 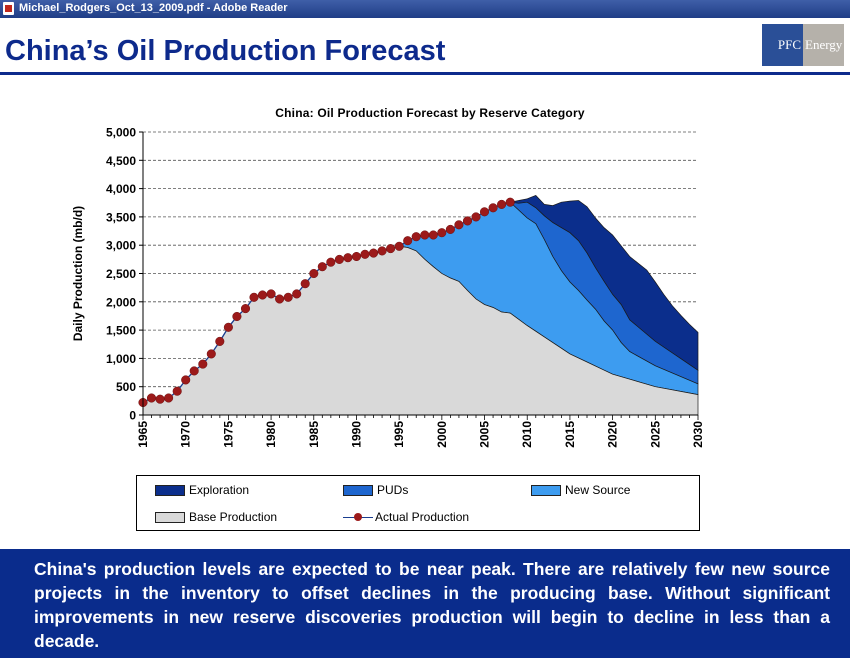 I want to click on legend-item-actual-production: Actual Production, so click(x=406, y=517).